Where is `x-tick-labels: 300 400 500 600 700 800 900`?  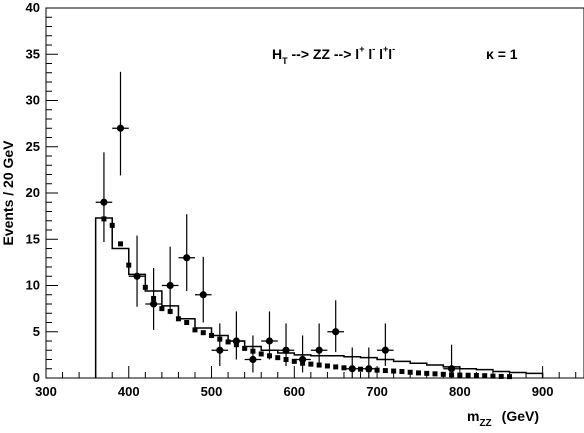
x-tick-labels: 300 400 500 600 700 800 900 is located at coordinates (294, 391).